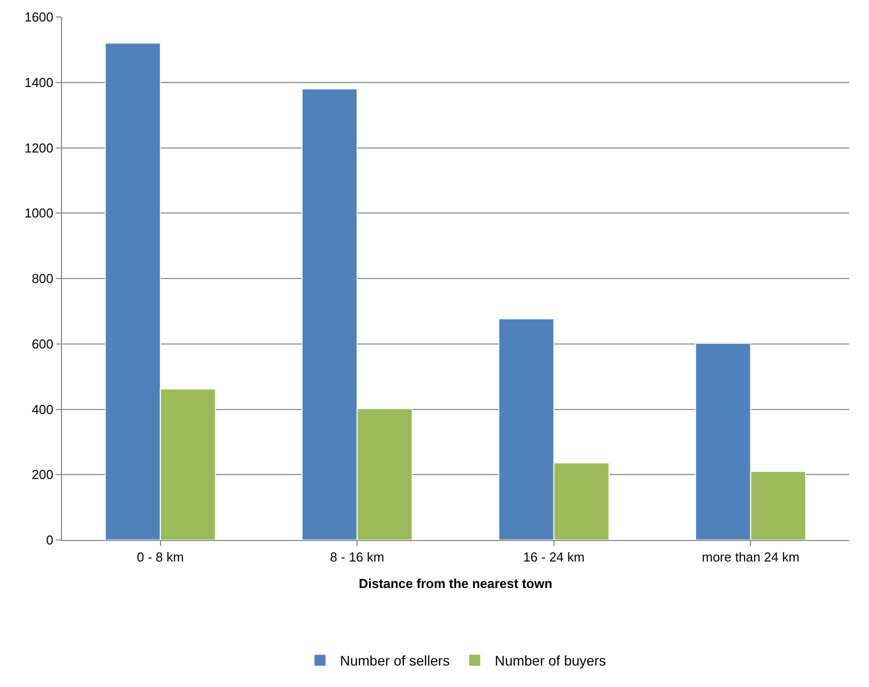 The width and height of the screenshot is (869, 687). What do you see at coordinates (554, 557) in the screenshot?
I see `x-tick-label: 16 - 24 km` at bounding box center [554, 557].